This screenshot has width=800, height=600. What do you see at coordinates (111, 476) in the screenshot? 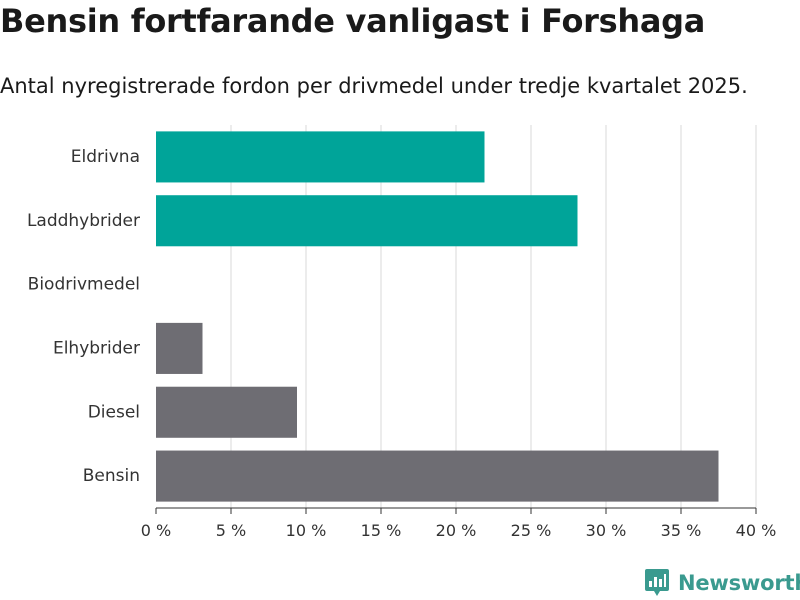
I see `category-label: Bensin` at bounding box center [111, 476].